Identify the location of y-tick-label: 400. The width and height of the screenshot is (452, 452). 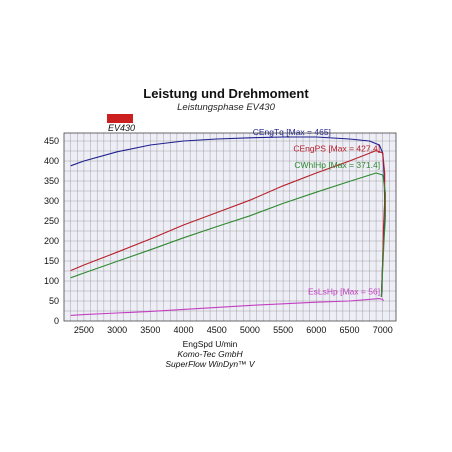
(51, 161).